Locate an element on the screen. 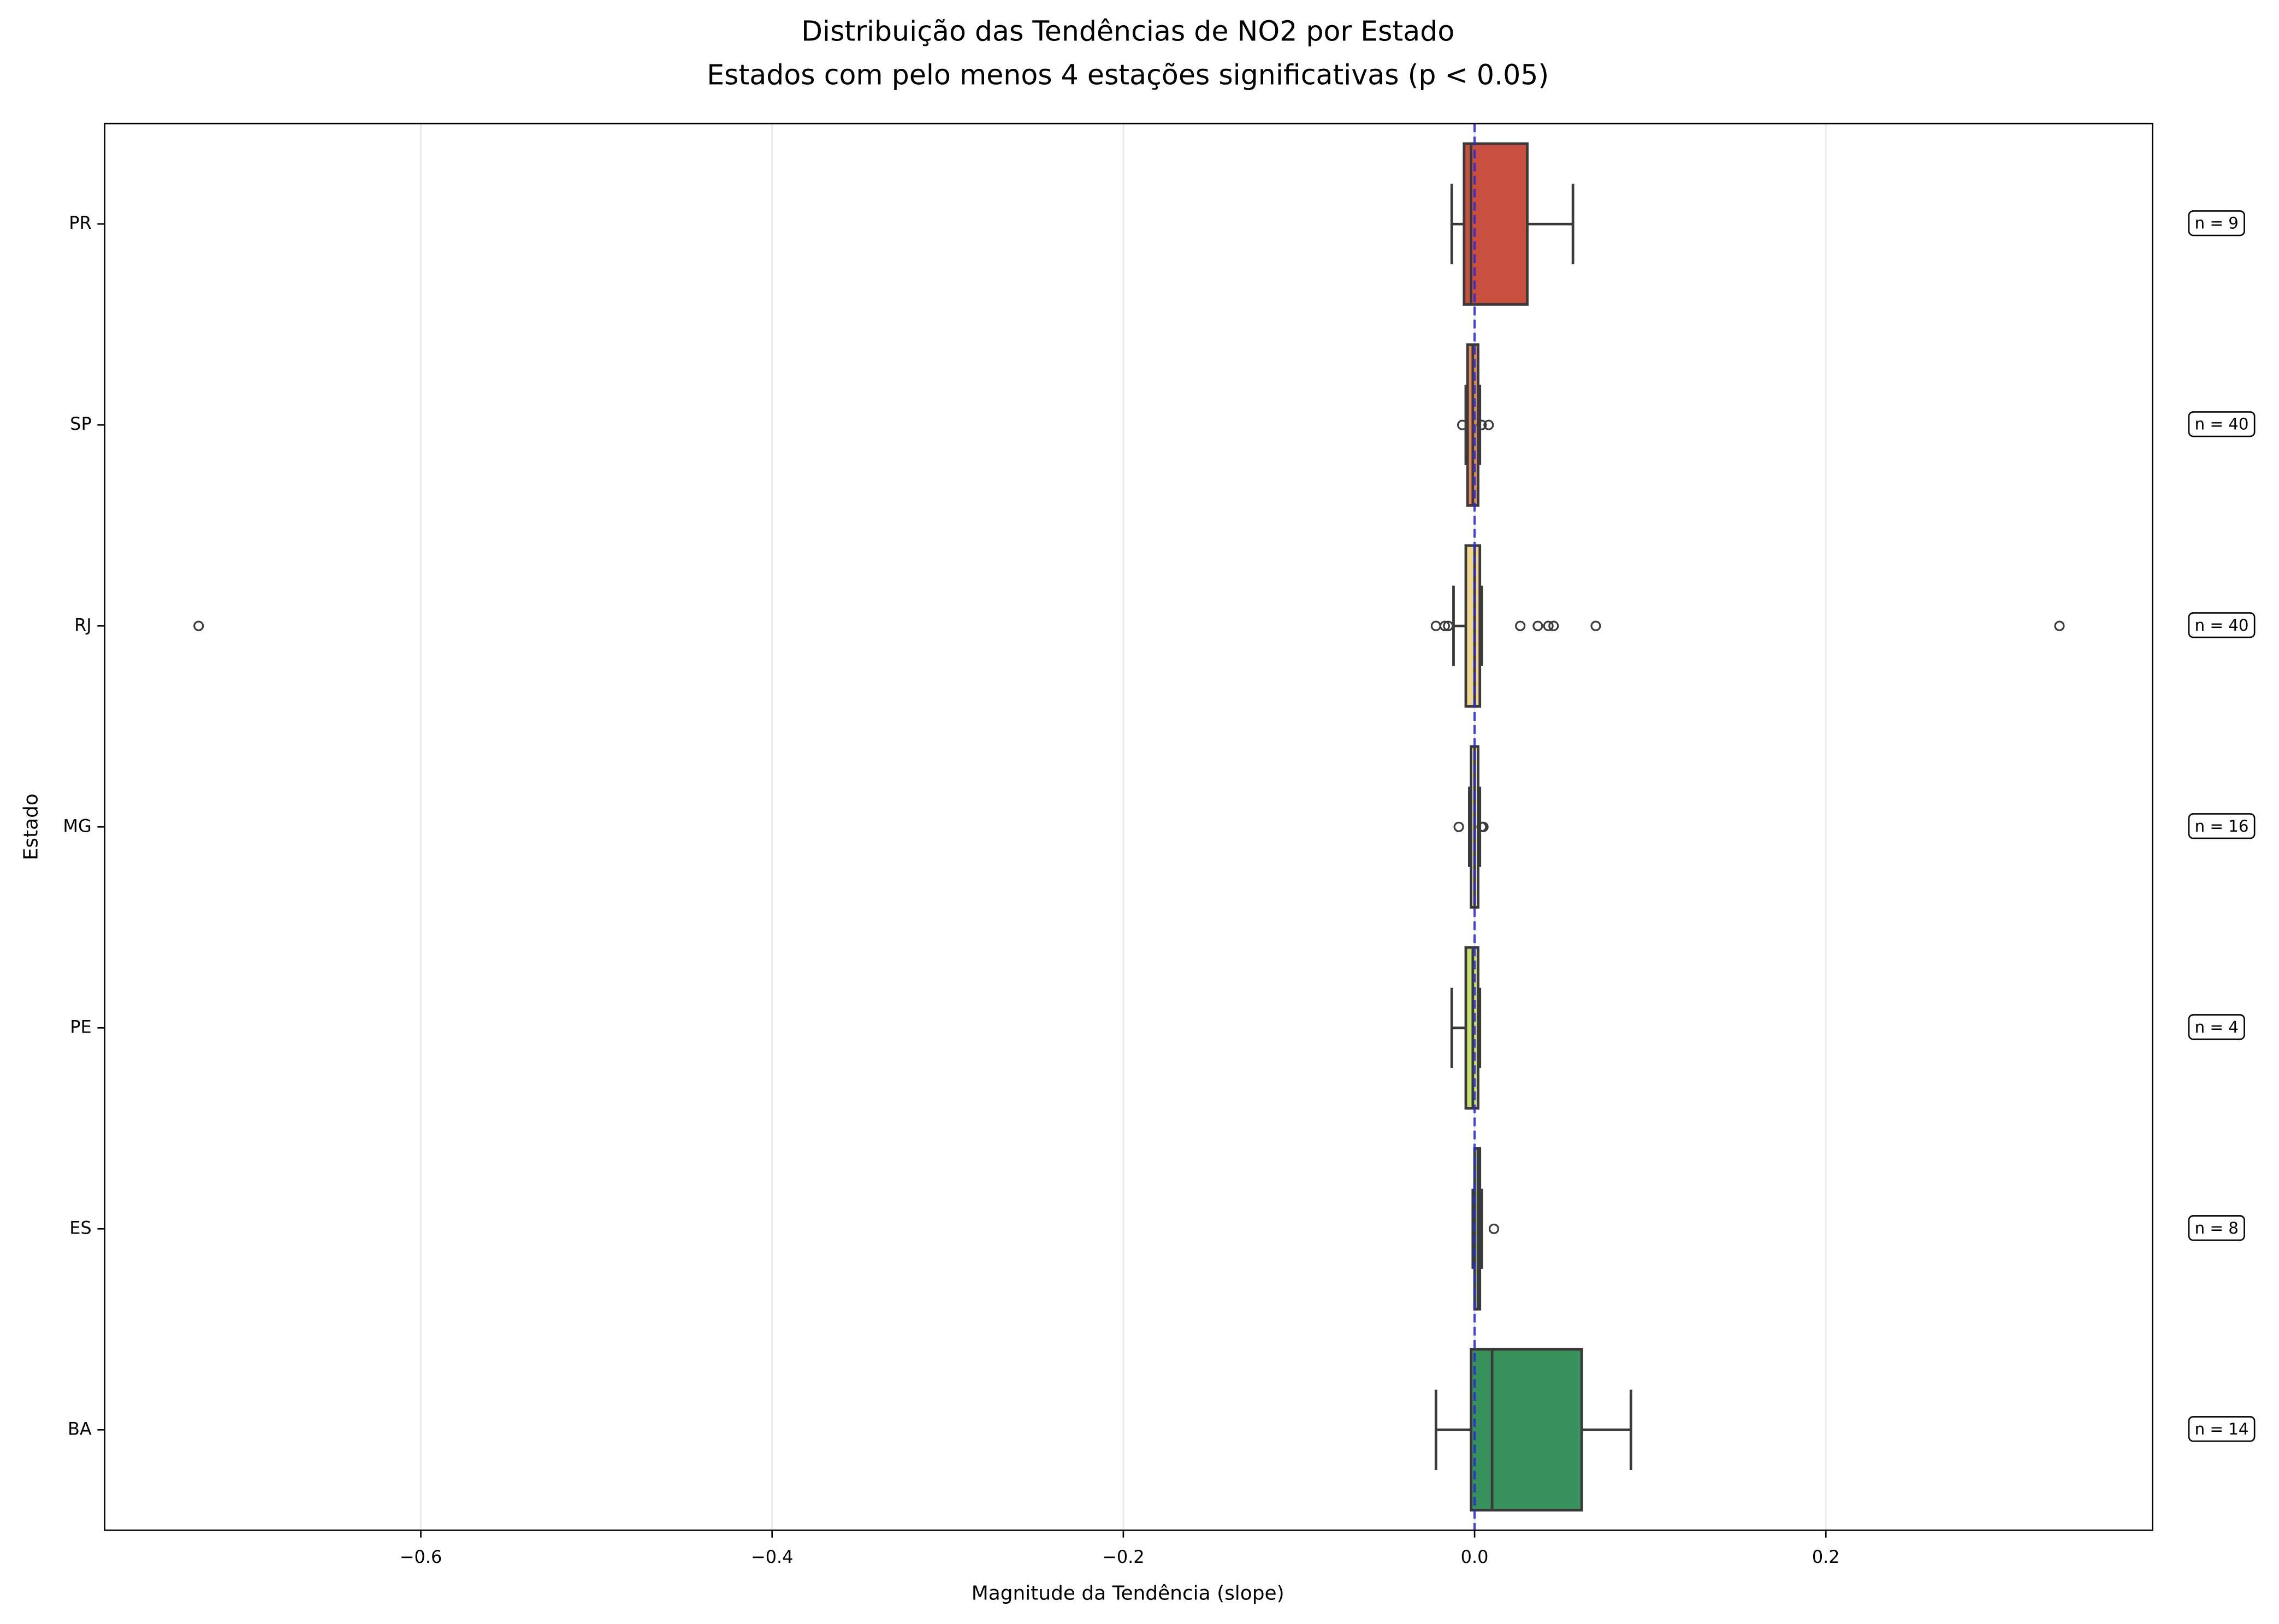 Image resolution: width=2279 pixels, height=1624 pixels. y-tick-label: RJ is located at coordinates (83, 624).